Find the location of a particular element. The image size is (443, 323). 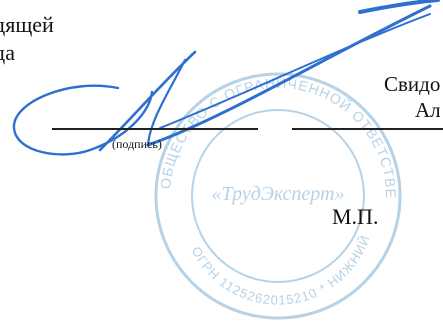

seal-placeholder: М.П. is located at coordinates (355, 216).